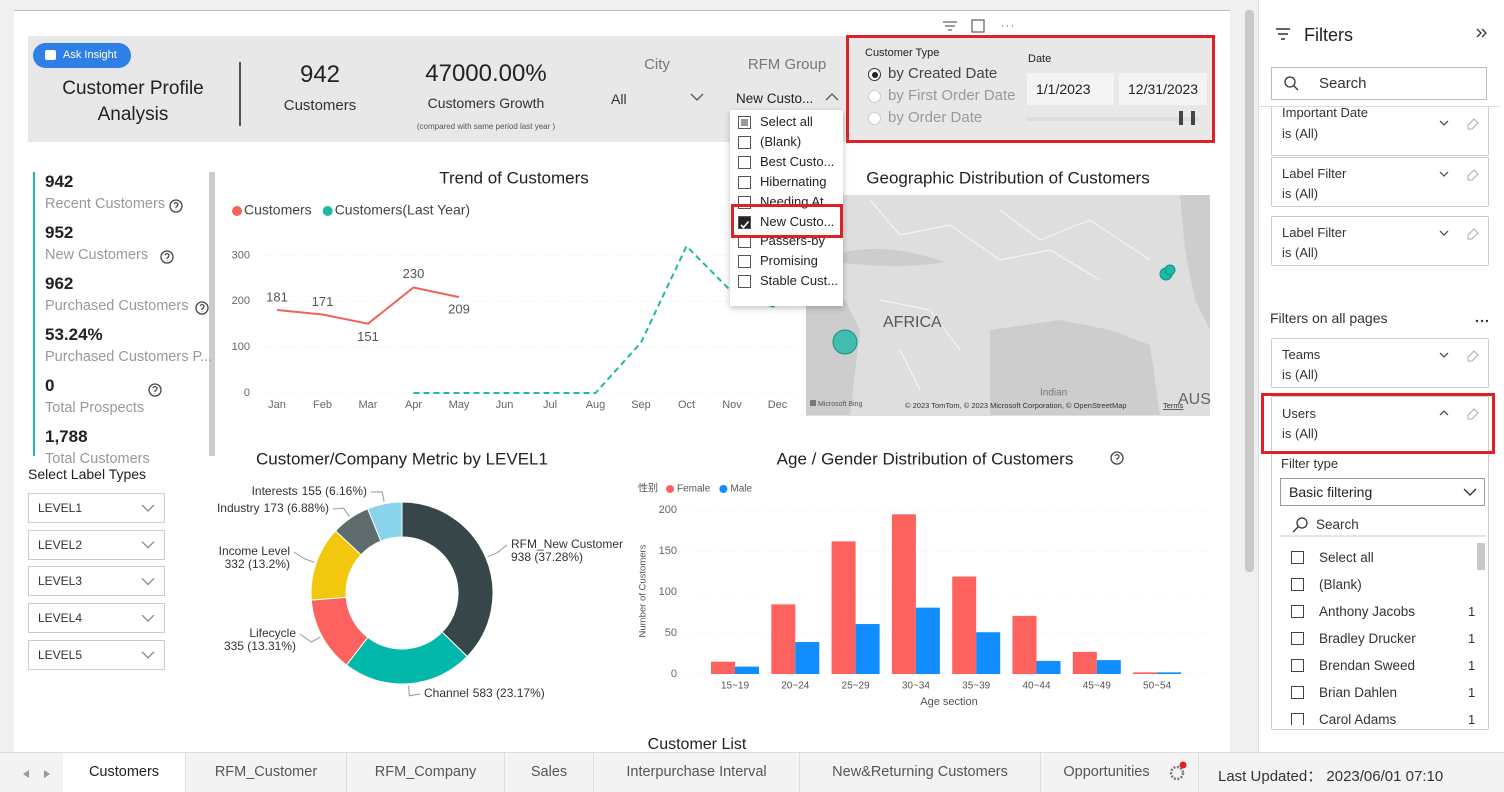 The height and width of the screenshot is (792, 1504). Describe the element at coordinates (1337, 524) in the screenshot. I see `list-search: Search` at that location.